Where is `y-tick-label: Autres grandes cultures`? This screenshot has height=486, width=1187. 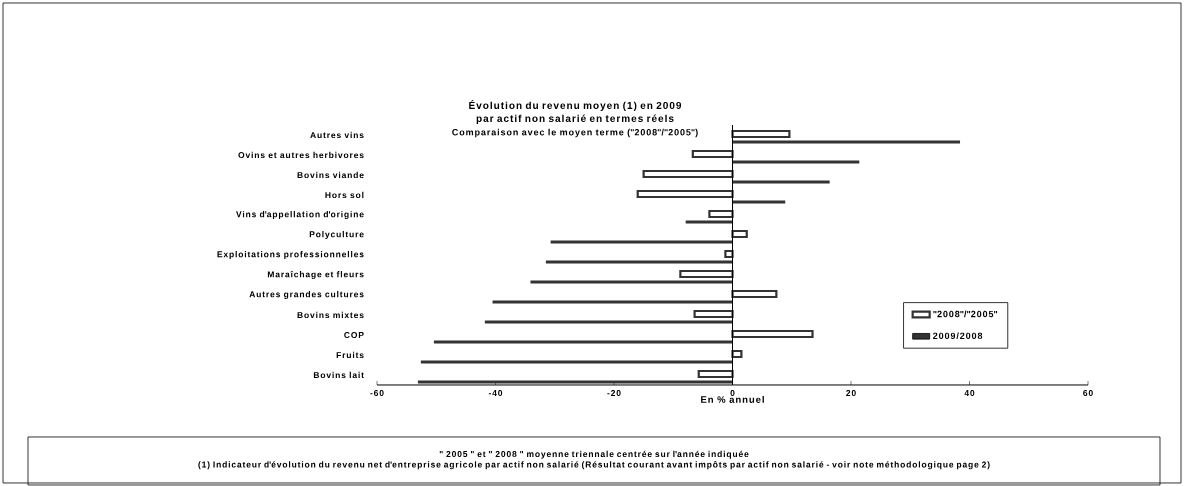
y-tick-label: Autres grandes cultures is located at coordinates (306, 295).